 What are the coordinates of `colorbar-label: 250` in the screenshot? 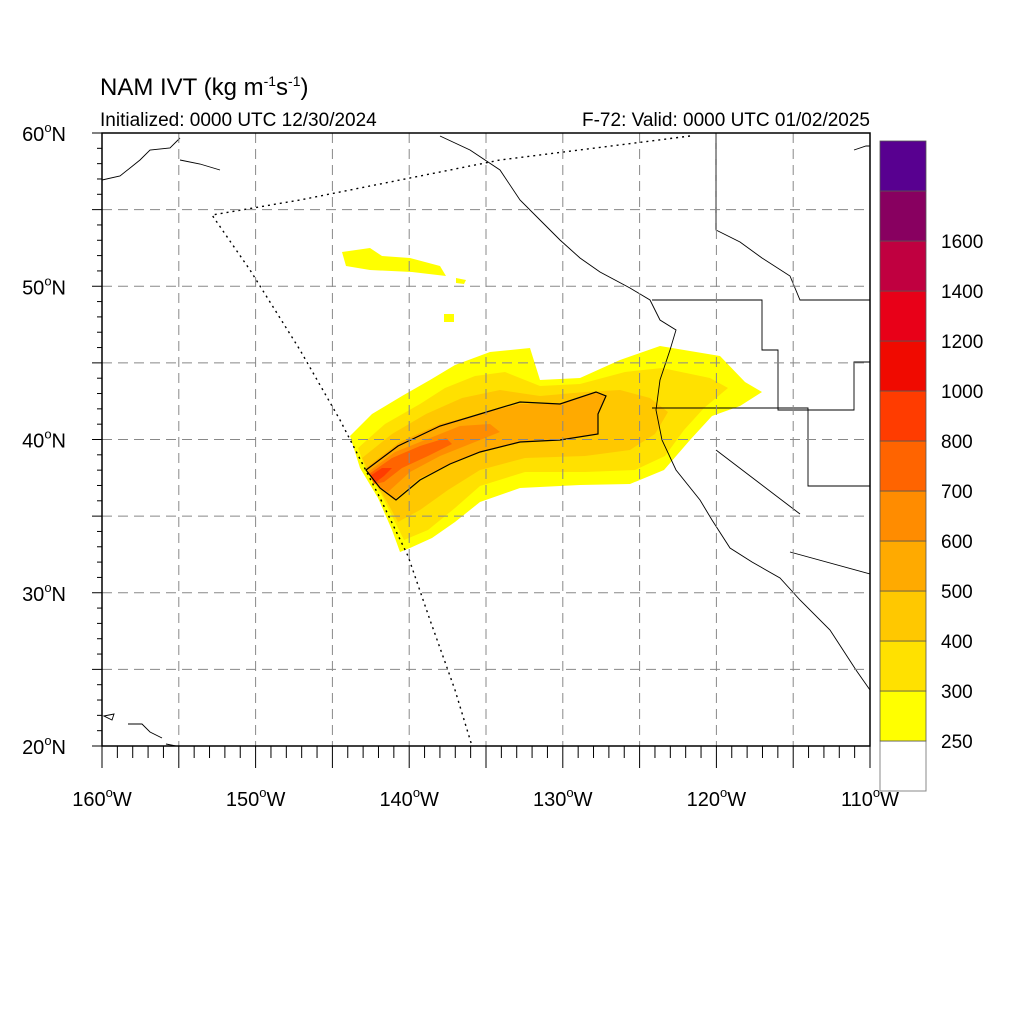 It's located at (957, 742).